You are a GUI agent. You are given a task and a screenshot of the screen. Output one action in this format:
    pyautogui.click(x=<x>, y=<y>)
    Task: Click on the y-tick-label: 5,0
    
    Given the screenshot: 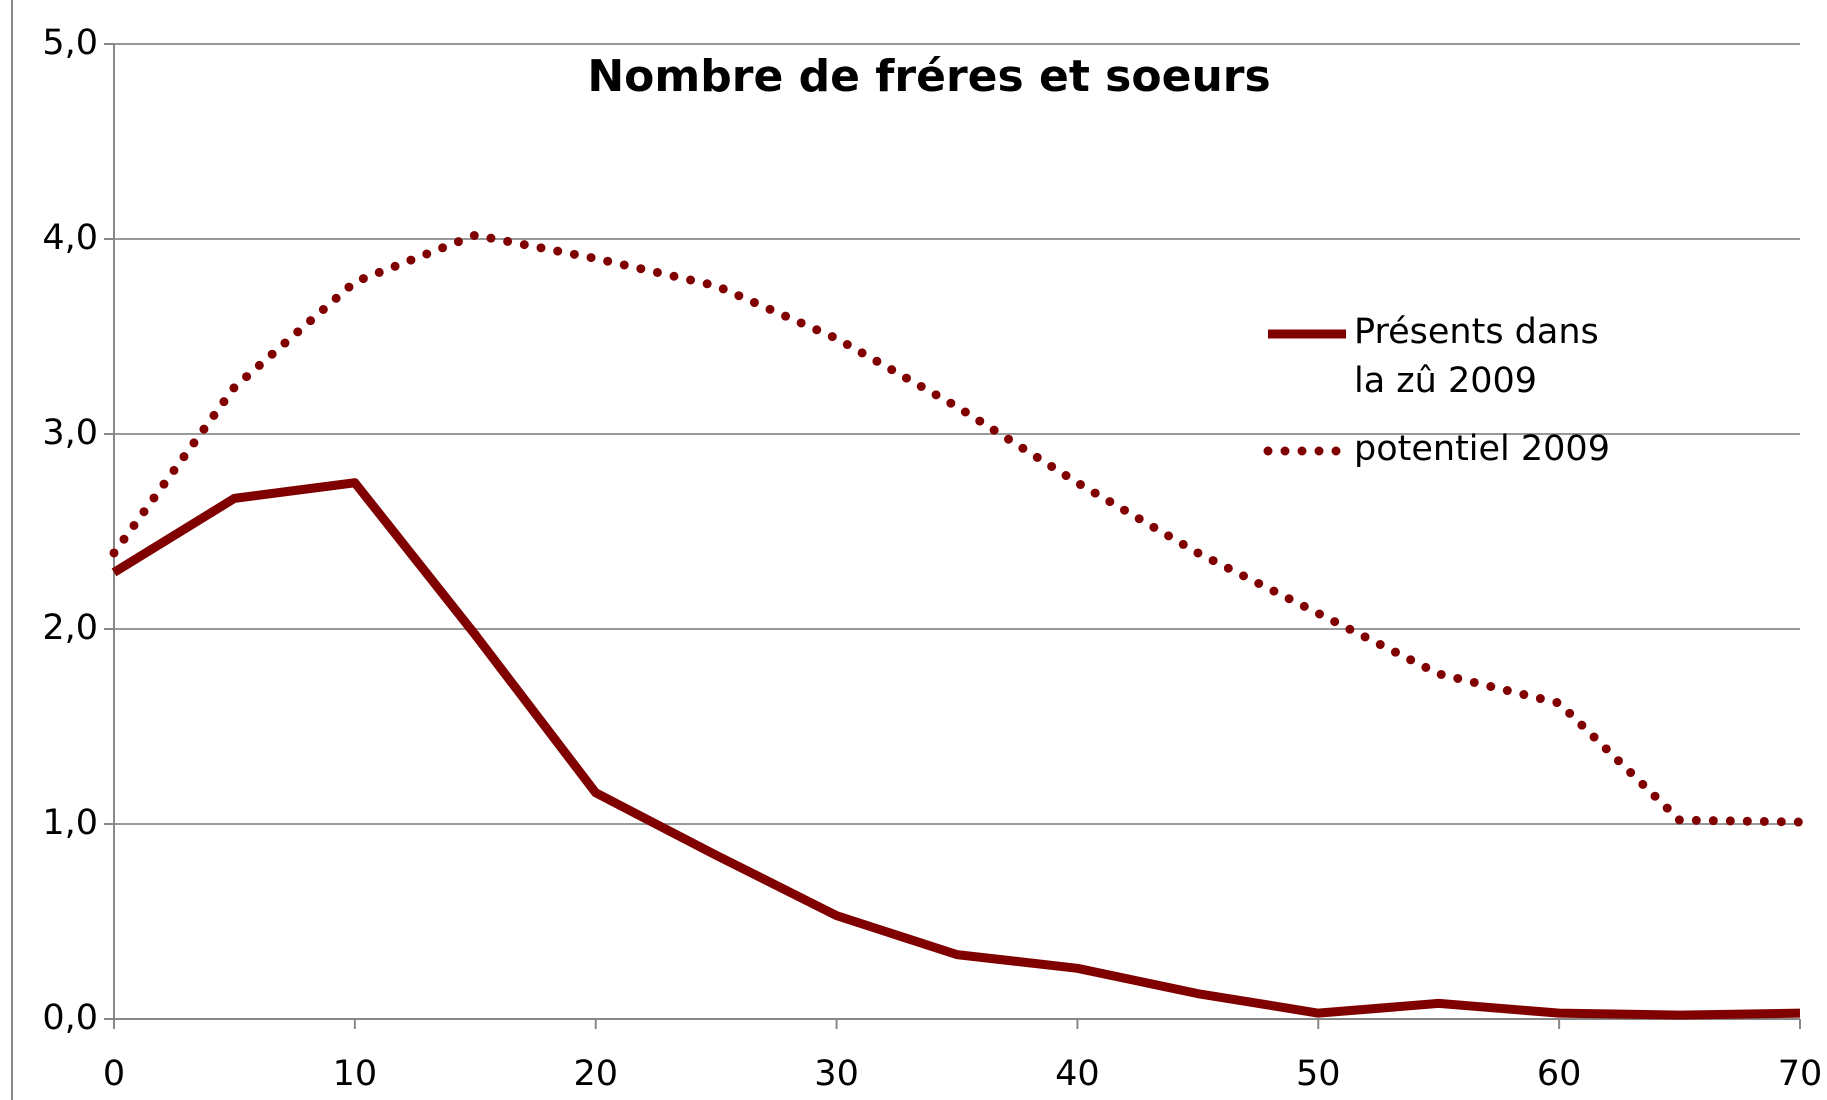 What is the action you would take?
    pyautogui.click(x=70, y=43)
    